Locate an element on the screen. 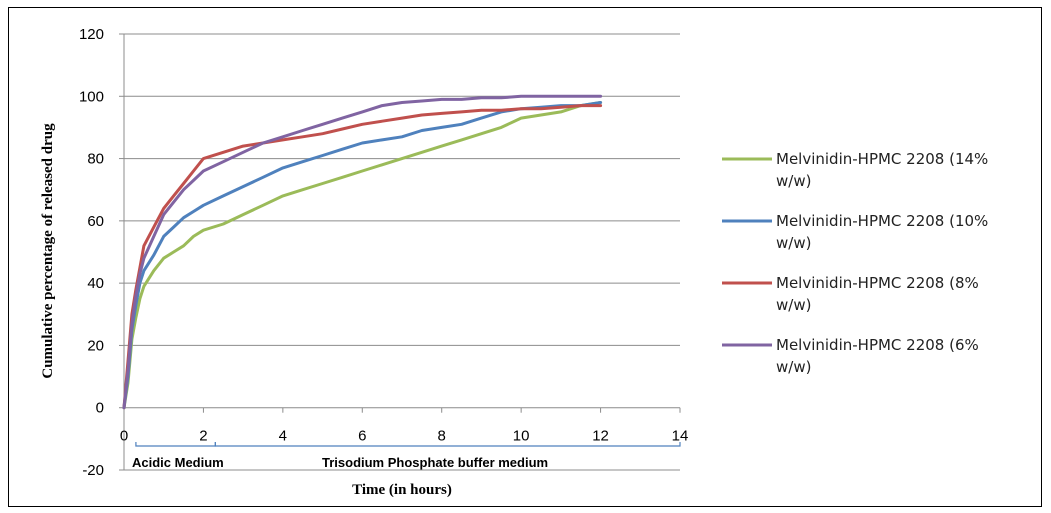  x-tick-label: 4 is located at coordinates (283, 436).